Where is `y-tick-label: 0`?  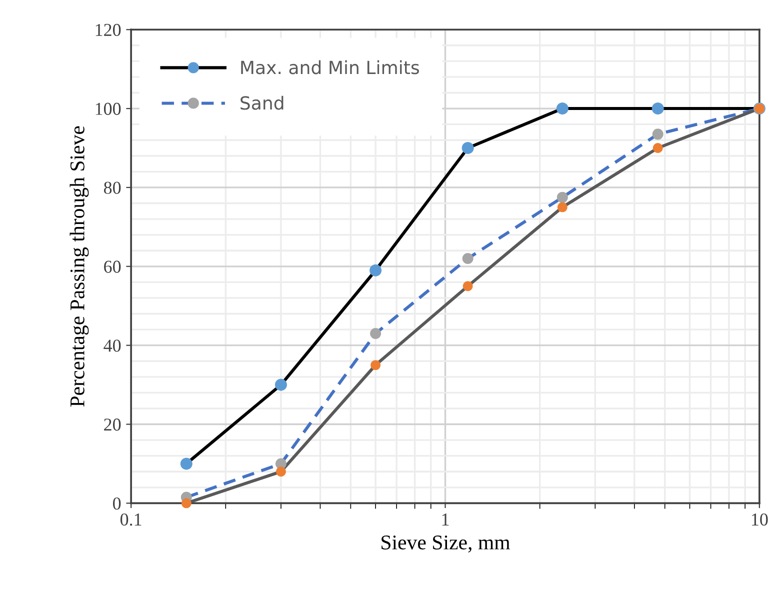
y-tick-label: 0 is located at coordinates (117, 503).